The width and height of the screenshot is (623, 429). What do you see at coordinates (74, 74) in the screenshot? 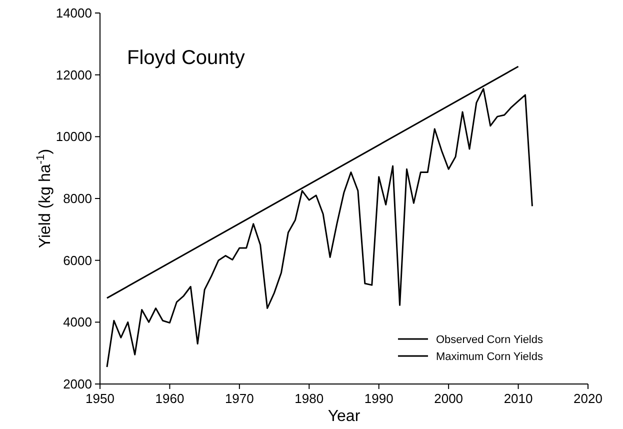
I see `y-tick-label: 12000` at bounding box center [74, 74].